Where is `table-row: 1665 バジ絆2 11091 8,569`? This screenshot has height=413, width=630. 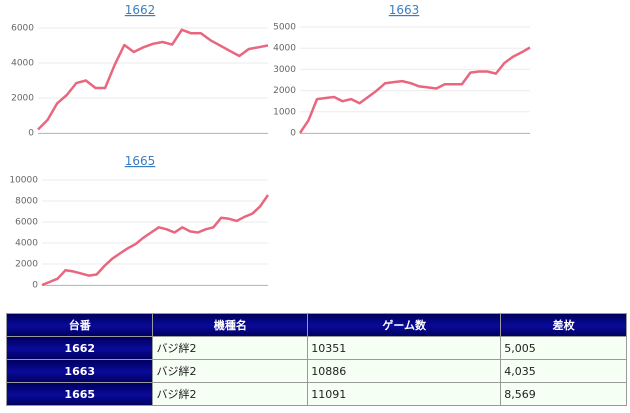 table-row: 1665 バジ絆2 11091 8,569 is located at coordinates (316, 394).